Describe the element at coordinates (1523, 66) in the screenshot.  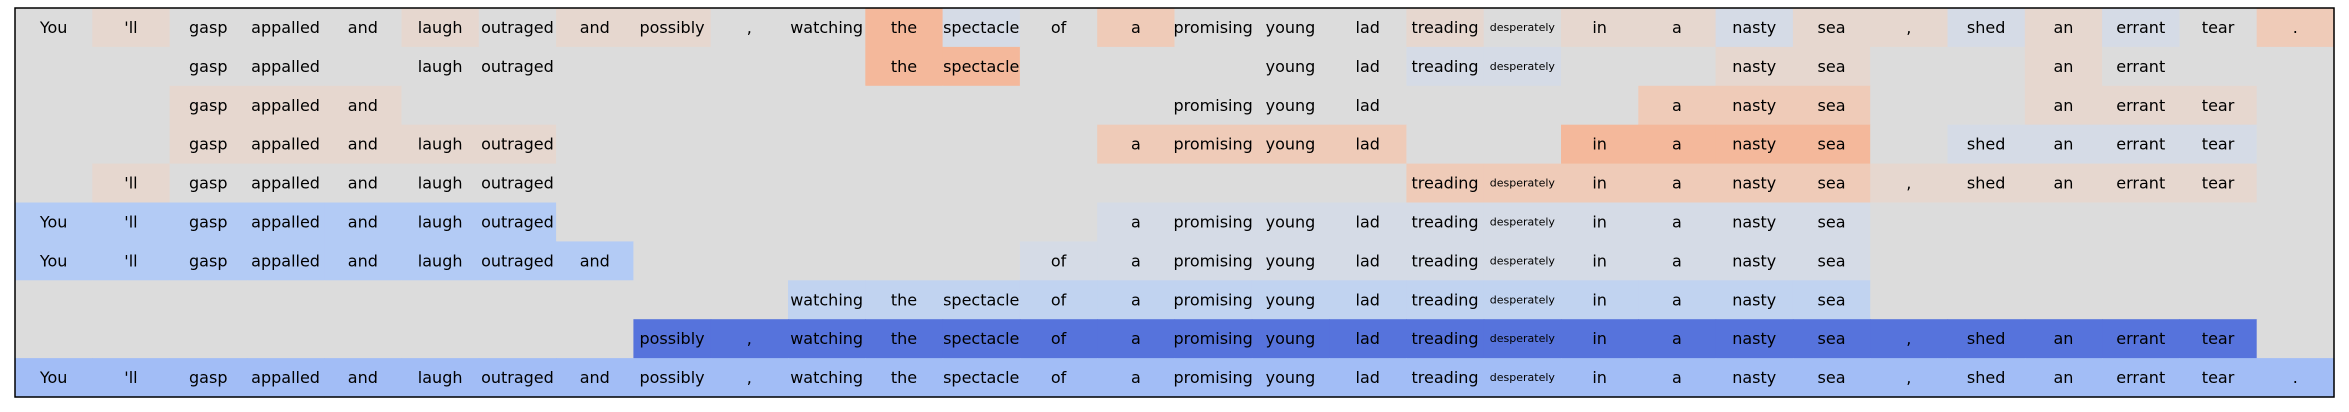
I see `token-label: desperately` at that location.